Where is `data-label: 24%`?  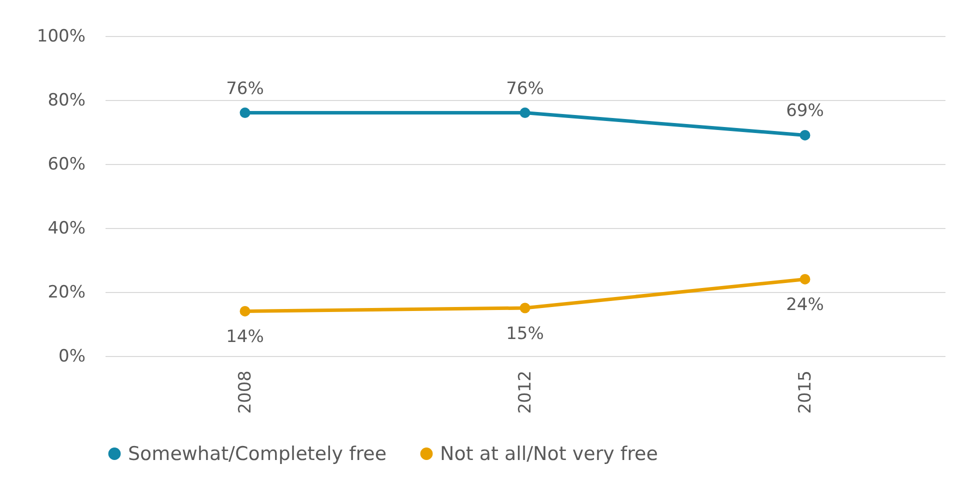 data-label: 24% is located at coordinates (805, 305).